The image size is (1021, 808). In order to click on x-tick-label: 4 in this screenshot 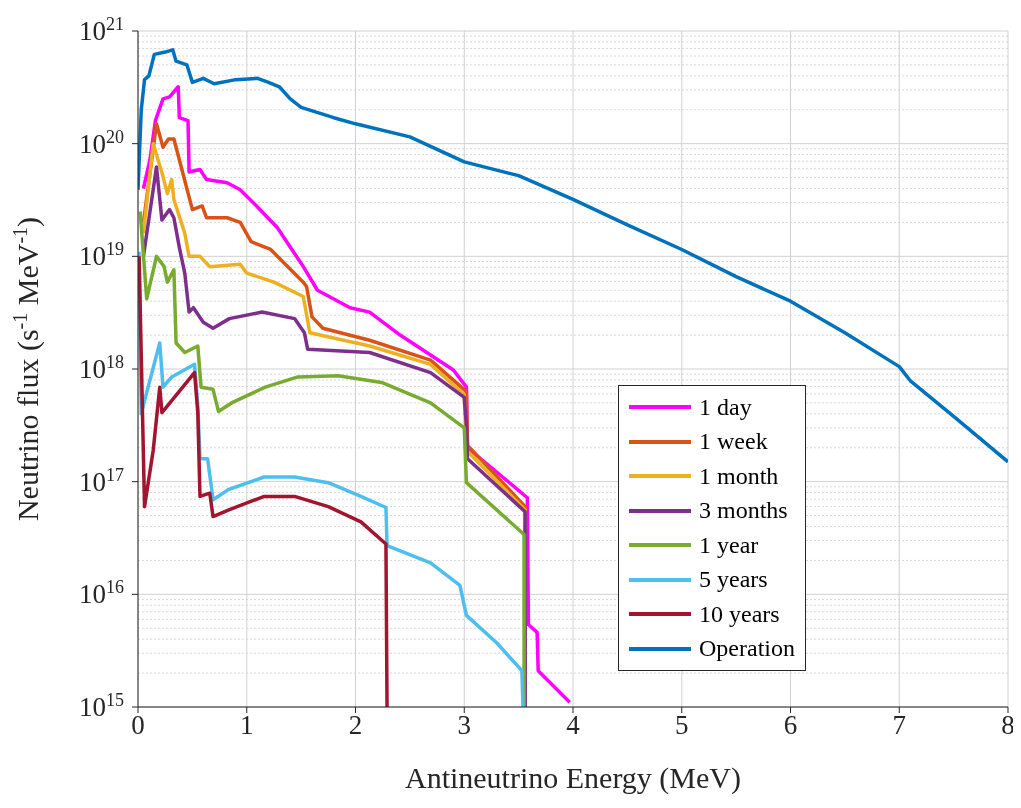, I will do `click(573, 725)`.